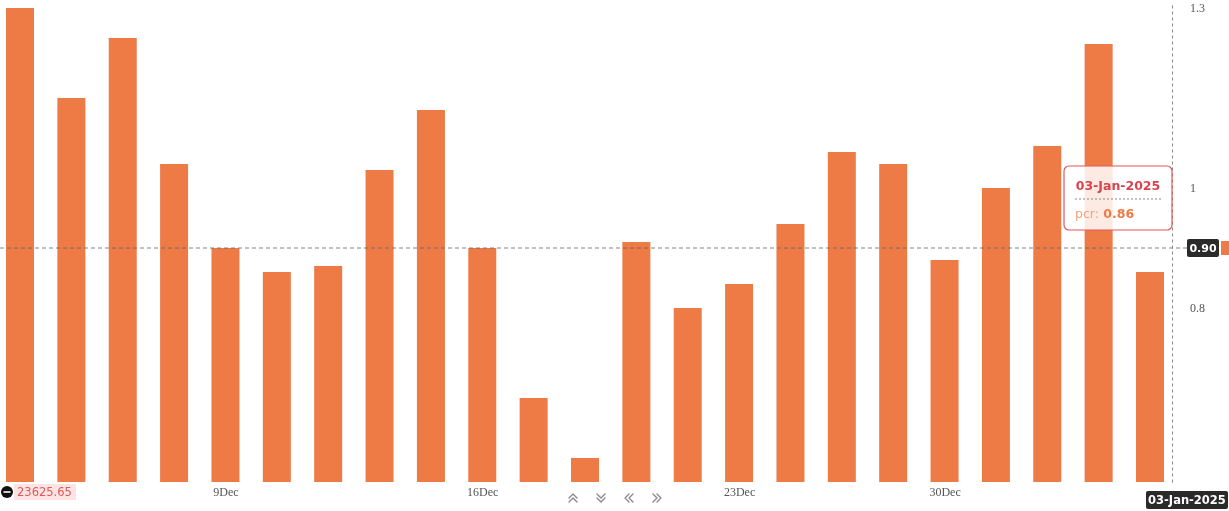  I want to click on y-tick-label: 1, so click(1193, 188).